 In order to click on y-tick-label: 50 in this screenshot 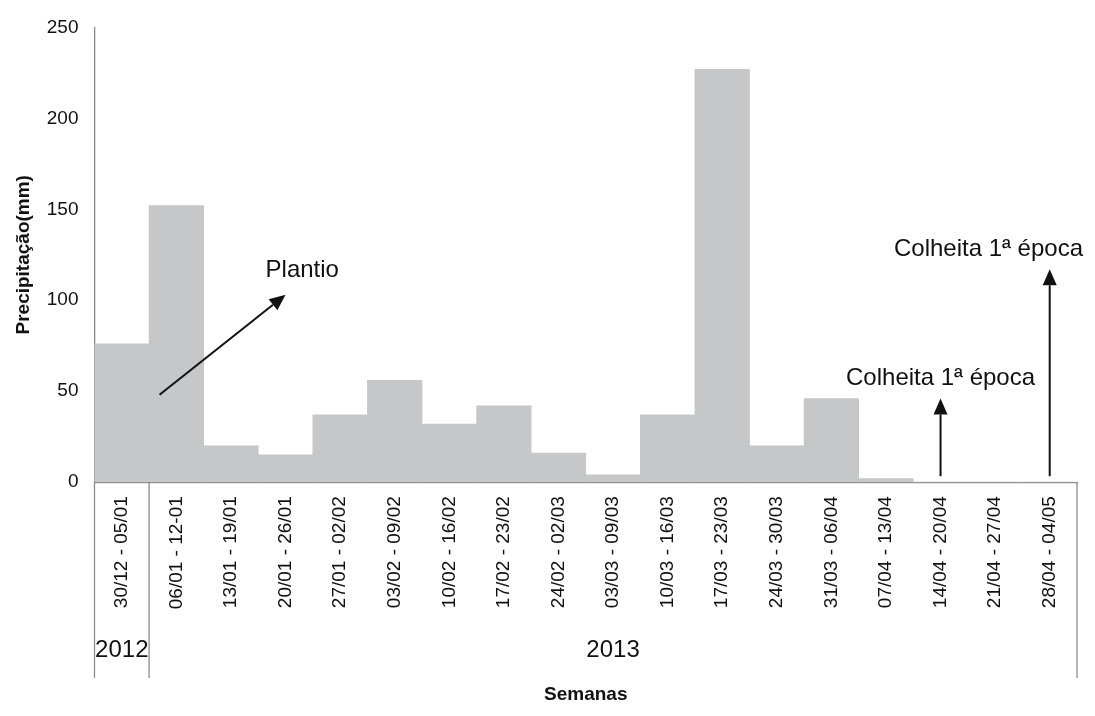, I will do `click(68, 390)`.